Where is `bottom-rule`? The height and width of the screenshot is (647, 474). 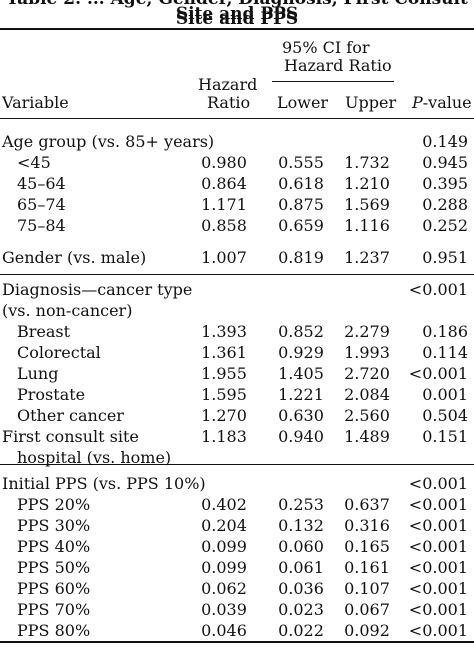 bottom-rule is located at coordinates (237, 642).